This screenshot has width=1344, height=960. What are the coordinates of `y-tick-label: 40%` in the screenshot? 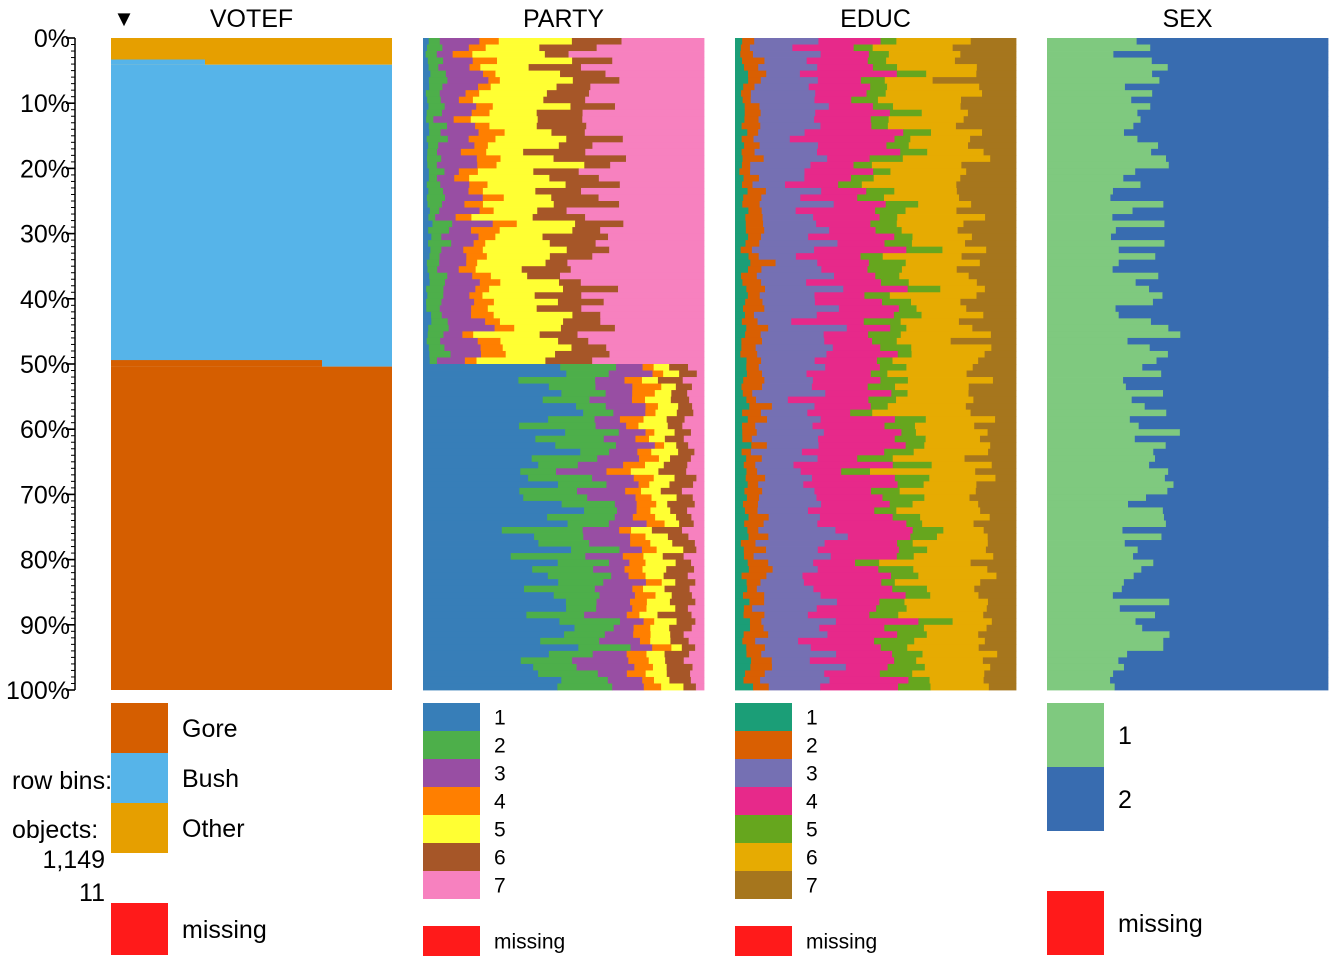 It's located at (45, 300).